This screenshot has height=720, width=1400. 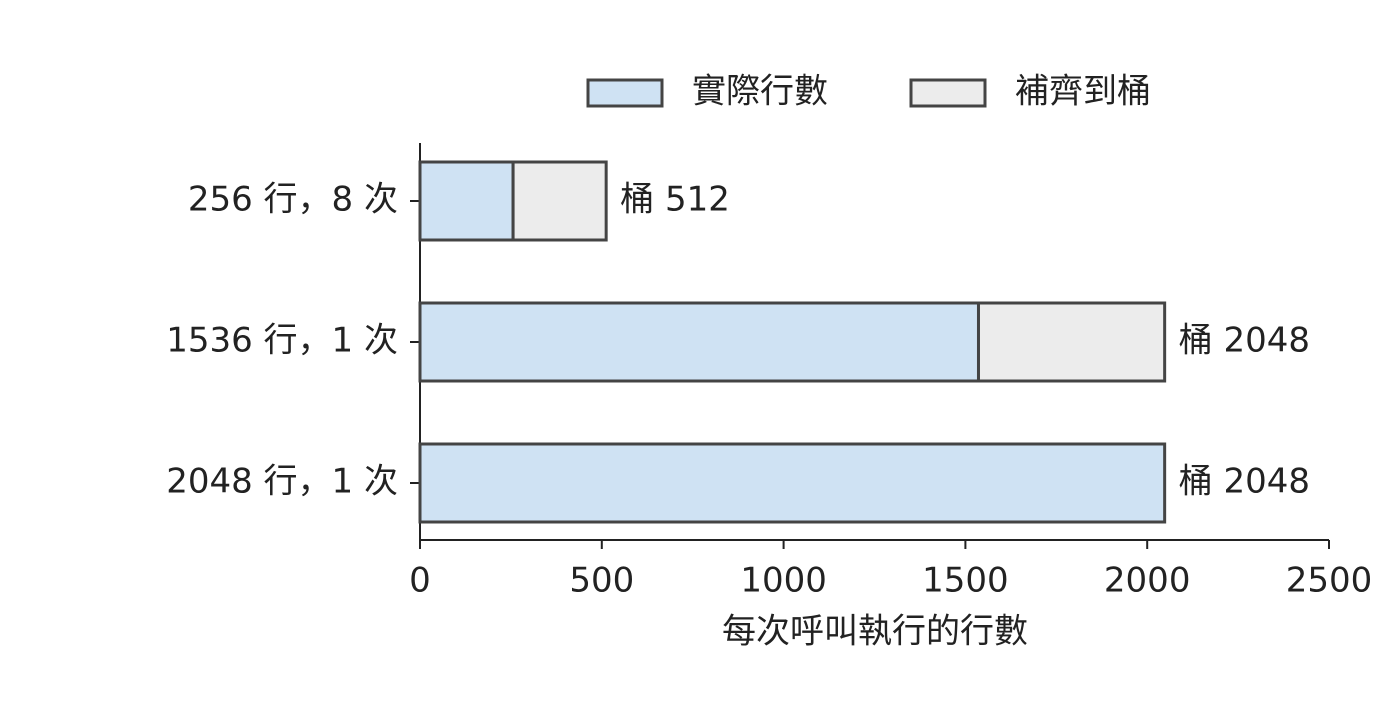 What do you see at coordinates (875, 632) in the screenshot?
I see `x-axis-label: 每次呼叫執行的行數` at bounding box center [875, 632].